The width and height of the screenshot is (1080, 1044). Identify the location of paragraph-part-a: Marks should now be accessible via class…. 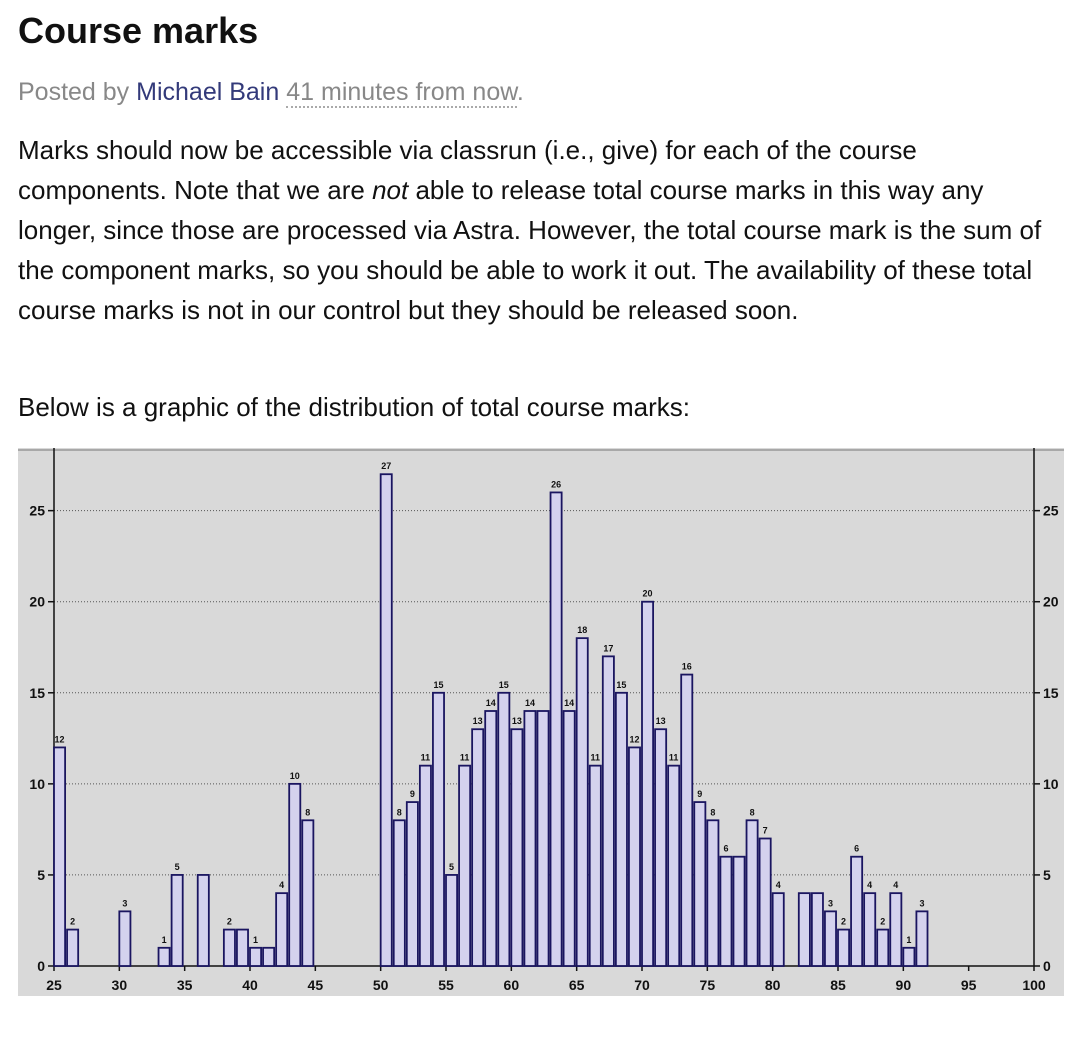
(467, 170).